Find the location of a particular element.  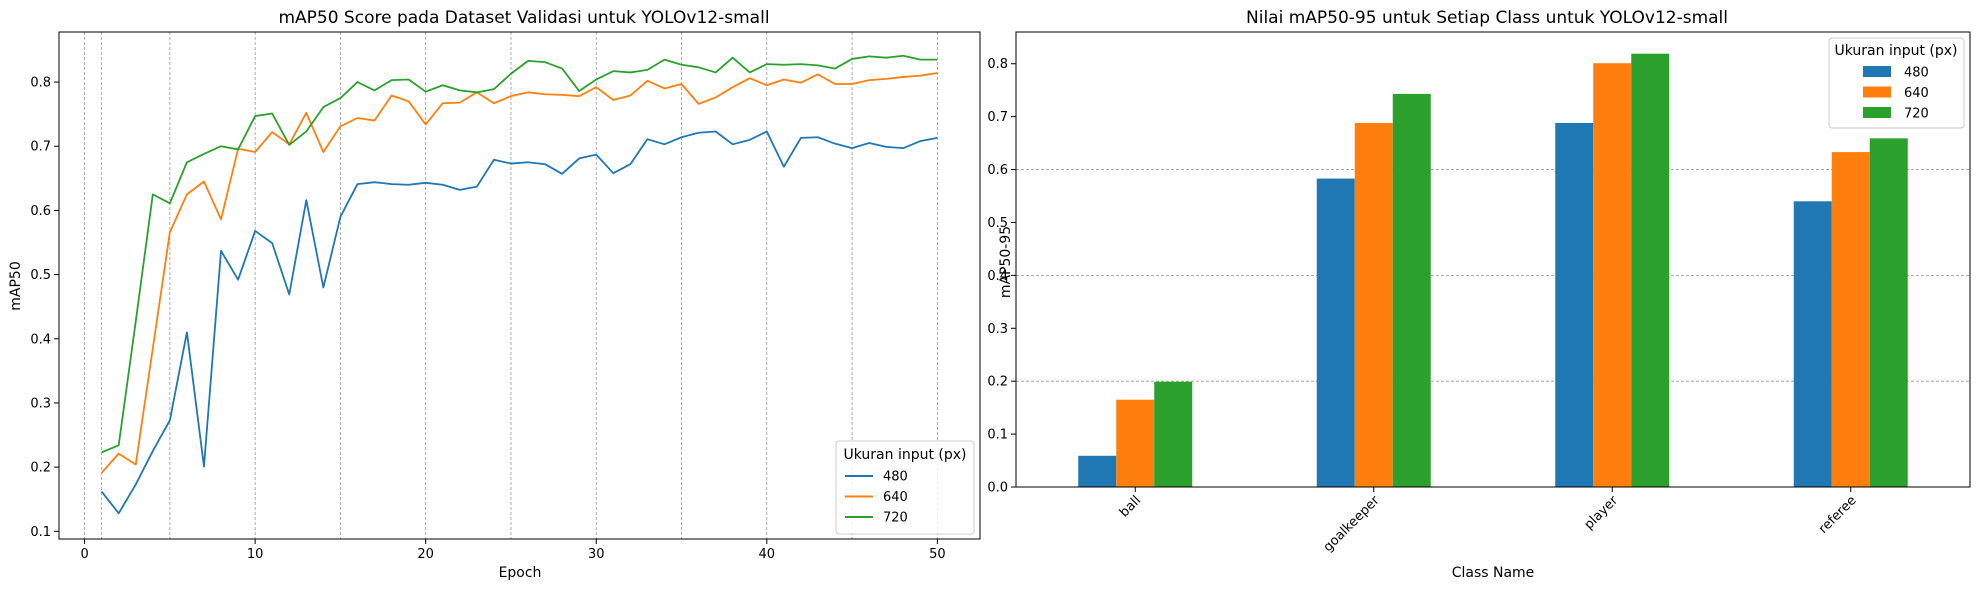

line-chart-y-axis-label: mAP50 is located at coordinates (16, 285).